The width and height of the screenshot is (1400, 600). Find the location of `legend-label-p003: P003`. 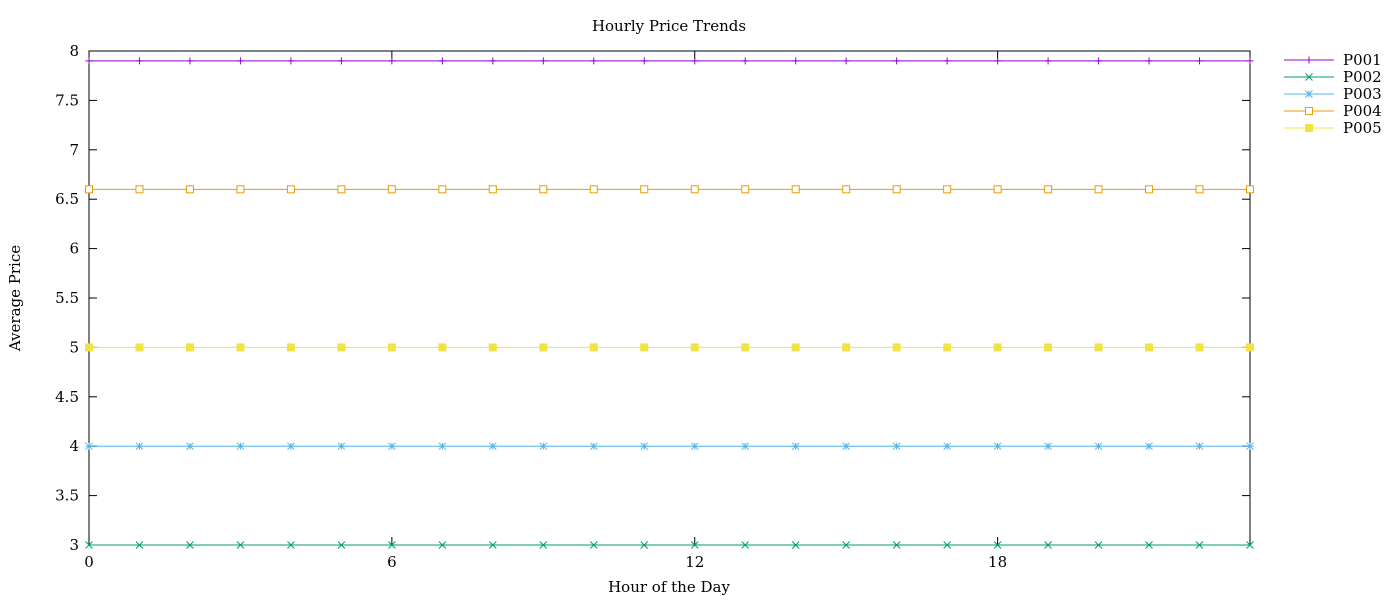

legend-label-p003: P003 is located at coordinates (1362, 94).